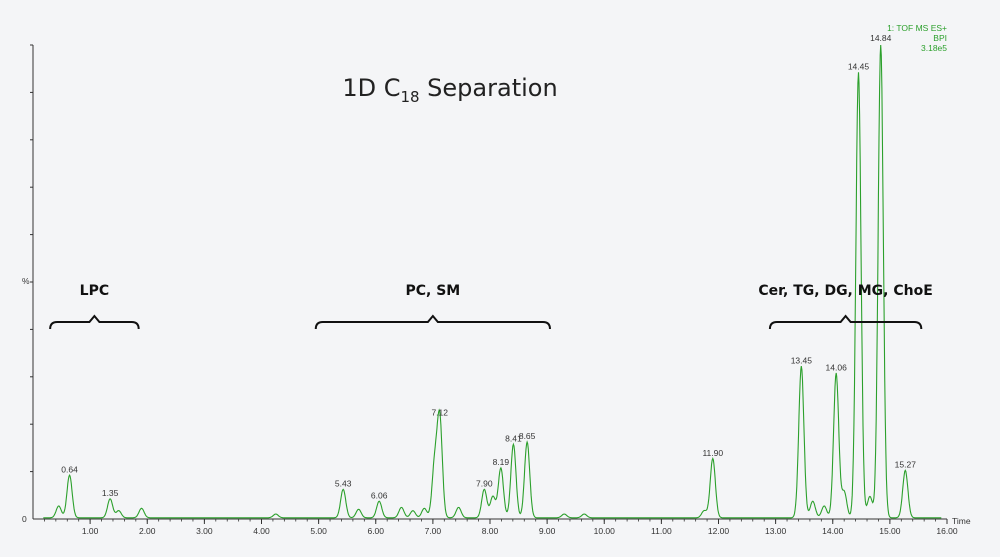 The height and width of the screenshot is (557, 1000). Describe the element at coordinates (940, 38) in the screenshot. I see `info-line: BPI` at that location.